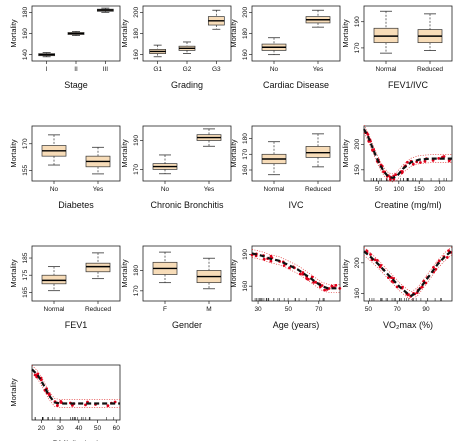 This screenshot has width=474, height=441. I want to click on scatter-points, so click(296, 272).